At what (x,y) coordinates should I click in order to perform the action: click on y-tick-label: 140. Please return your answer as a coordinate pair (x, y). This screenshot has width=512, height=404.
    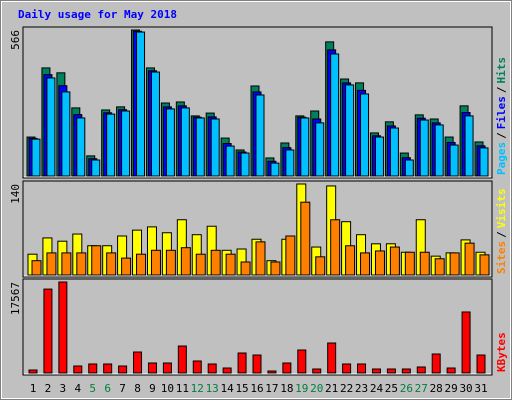
    Looking at the image, I should click on (15, 194).